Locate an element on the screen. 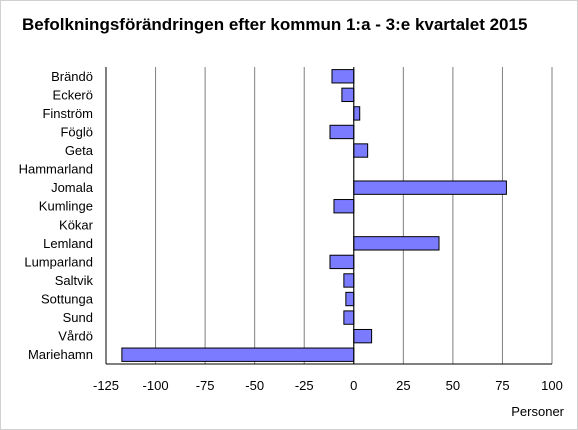  bar-jomala is located at coordinates (430, 187).